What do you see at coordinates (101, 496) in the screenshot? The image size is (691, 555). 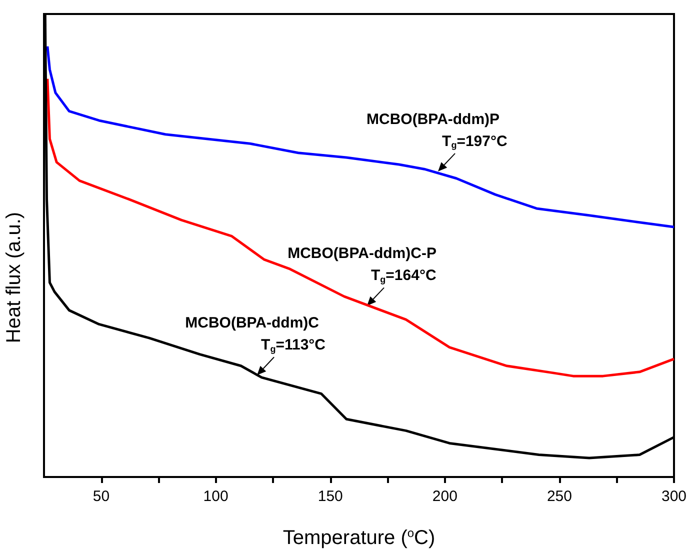 I see `x-tick-label: 50` at bounding box center [101, 496].